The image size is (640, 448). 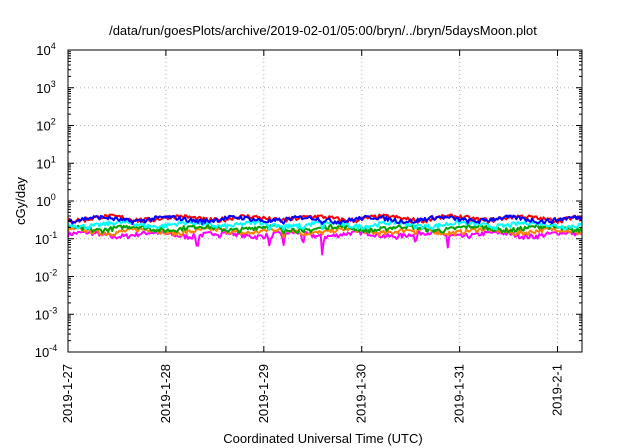 What do you see at coordinates (67, 393) in the screenshot?
I see `x-tick-label: 2019-1-27` at bounding box center [67, 393].